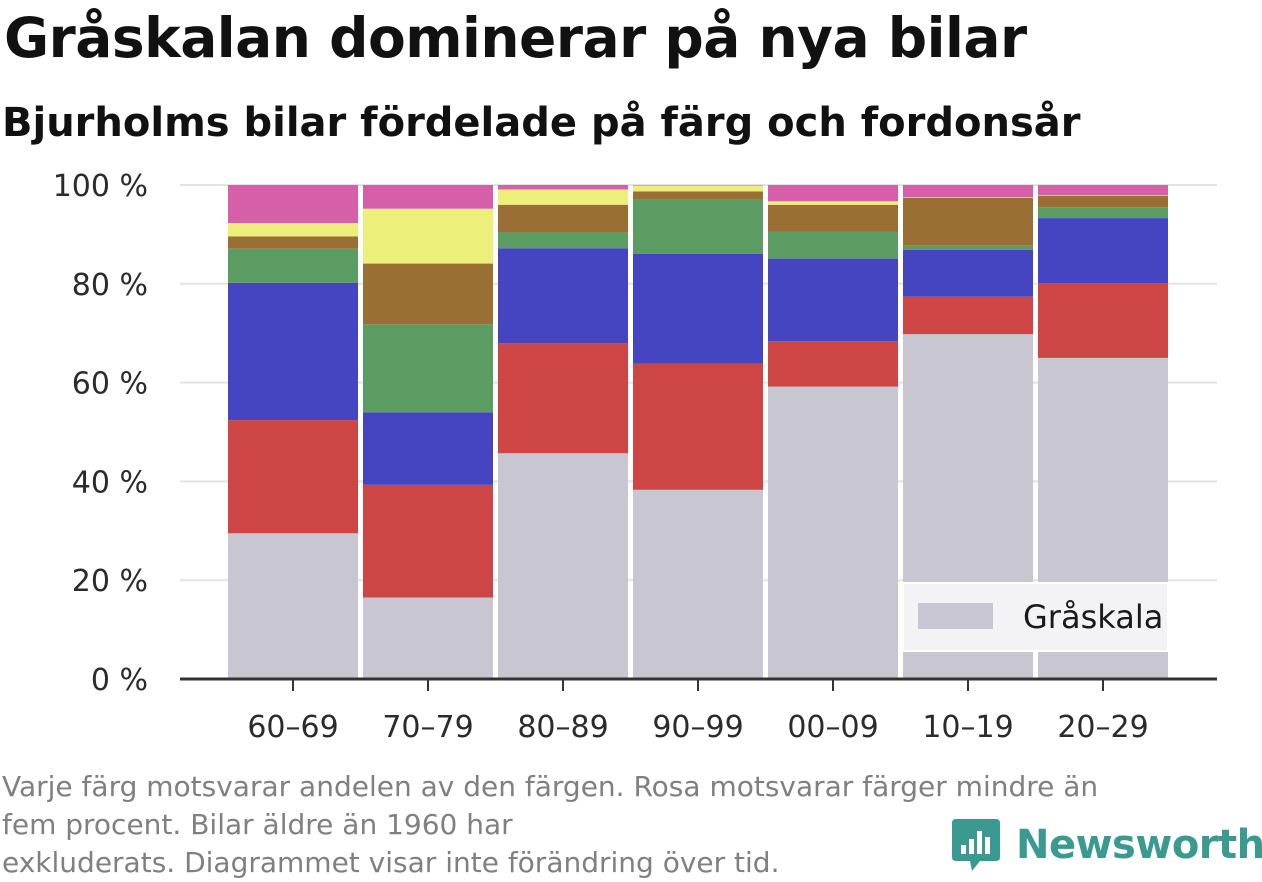  Describe the element at coordinates (976, 845) in the screenshot. I see `newsworthy-logo-icon` at that location.